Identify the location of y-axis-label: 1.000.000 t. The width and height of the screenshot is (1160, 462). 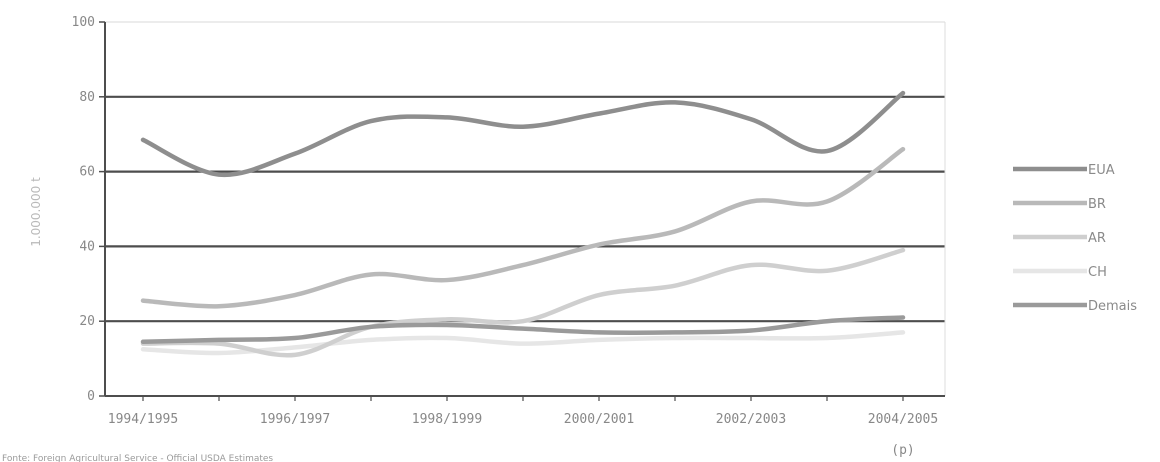
(36, 212).